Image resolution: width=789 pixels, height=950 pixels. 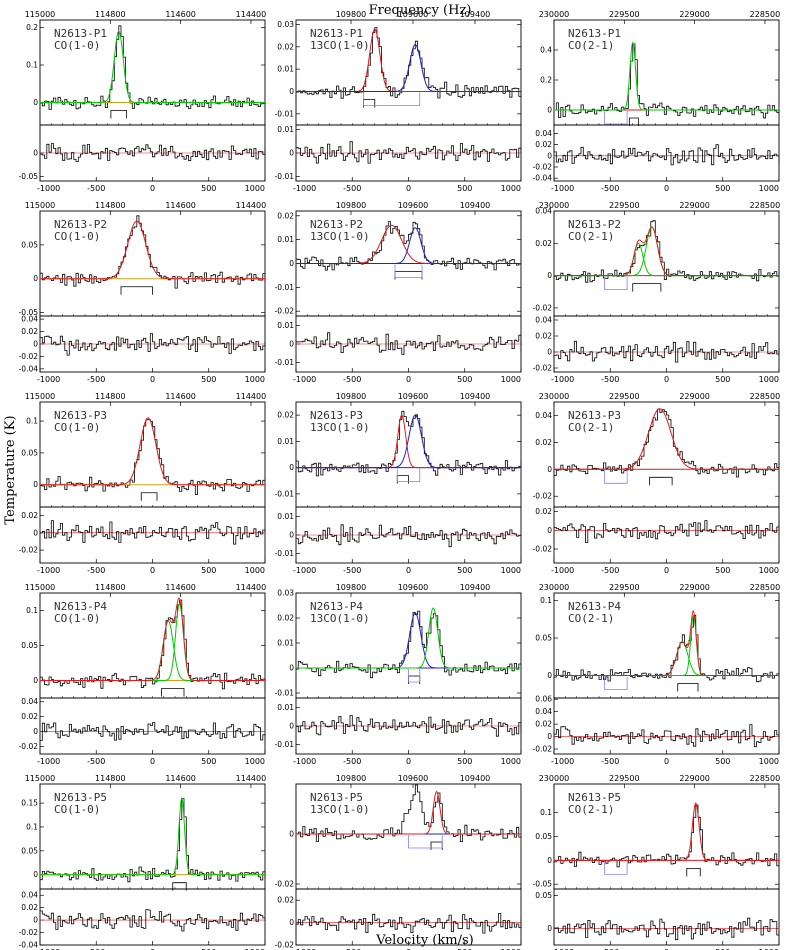 What do you see at coordinates (594, 606) in the screenshot?
I see `source-label: N2613-P4` at bounding box center [594, 606].